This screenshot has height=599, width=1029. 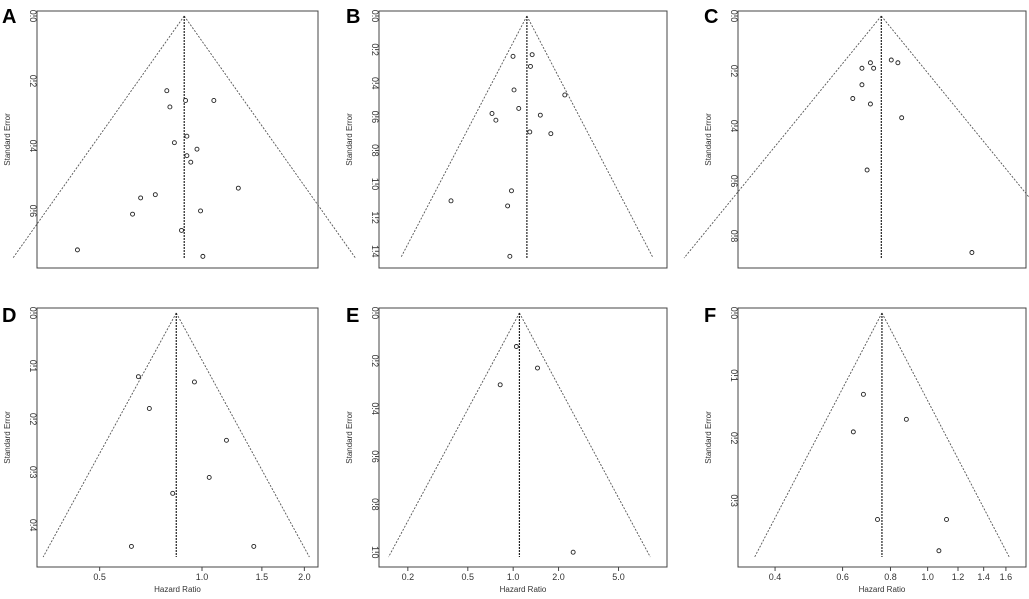 What do you see at coordinates (353, 17) in the screenshot?
I see `panel-label: B` at bounding box center [353, 17].